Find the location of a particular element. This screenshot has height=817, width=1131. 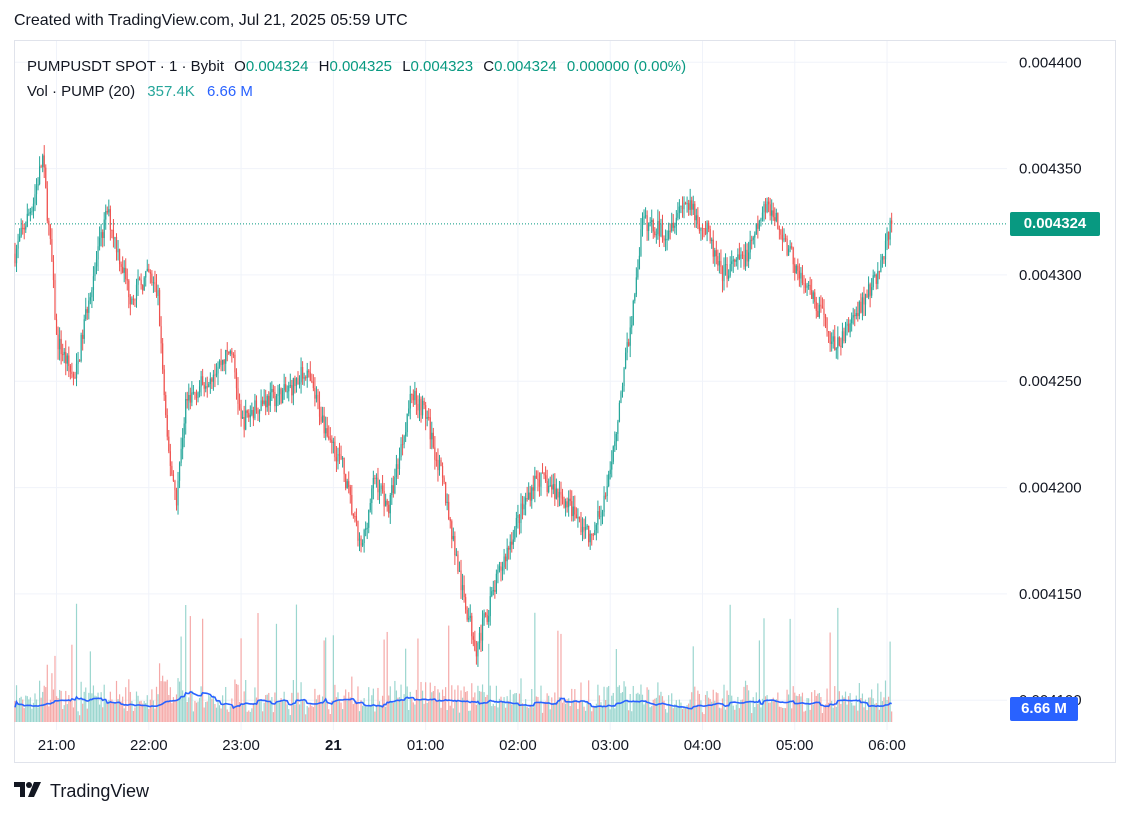

tradingview-logo-icon is located at coordinates (29, 791).